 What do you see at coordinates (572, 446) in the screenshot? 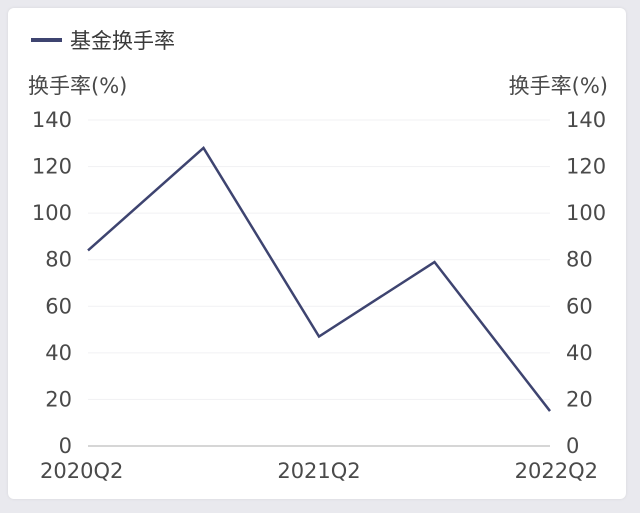
I see `y-tick-right: 0` at bounding box center [572, 446].